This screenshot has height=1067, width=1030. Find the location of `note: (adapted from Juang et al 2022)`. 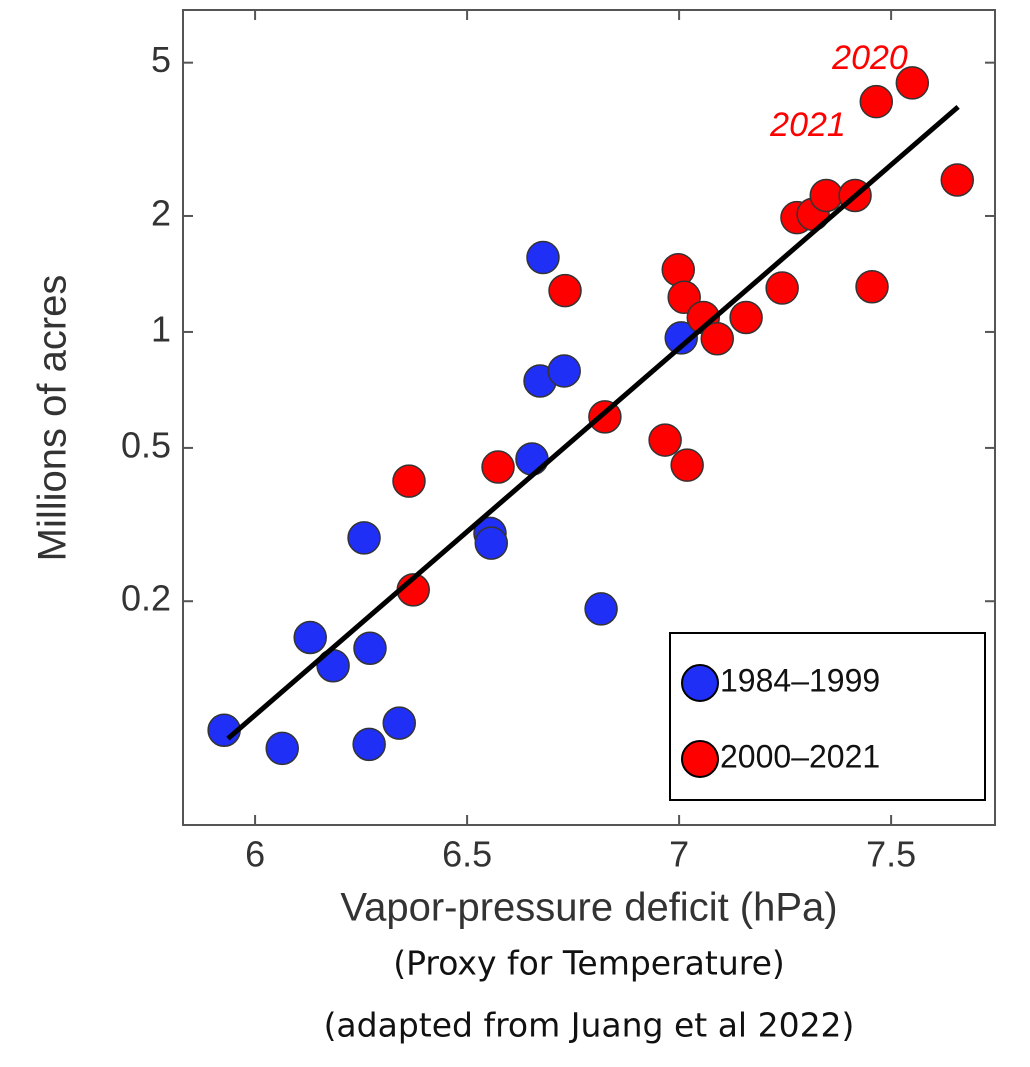

note: (adapted from Juang et al 2022) is located at coordinates (589, 1025).